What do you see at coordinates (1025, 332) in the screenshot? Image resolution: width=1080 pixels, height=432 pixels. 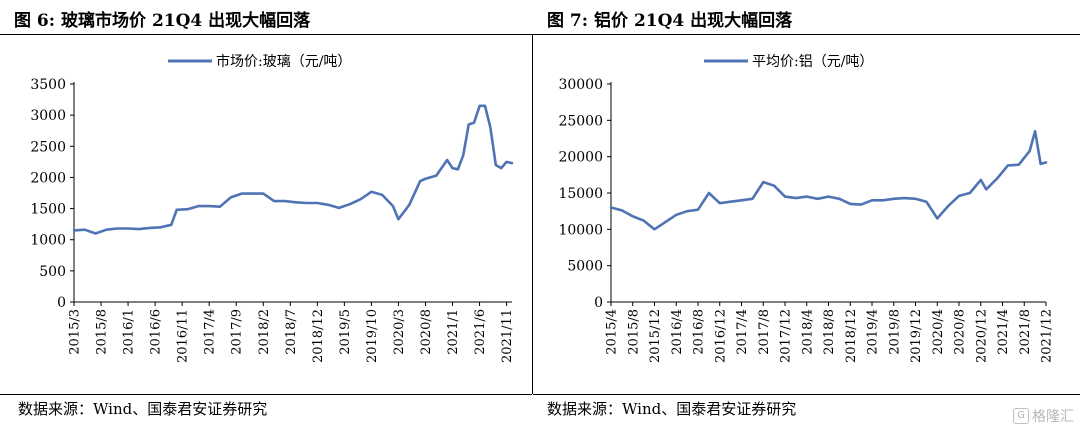 I see `x-tick-label: 2021/8` at bounding box center [1025, 332].